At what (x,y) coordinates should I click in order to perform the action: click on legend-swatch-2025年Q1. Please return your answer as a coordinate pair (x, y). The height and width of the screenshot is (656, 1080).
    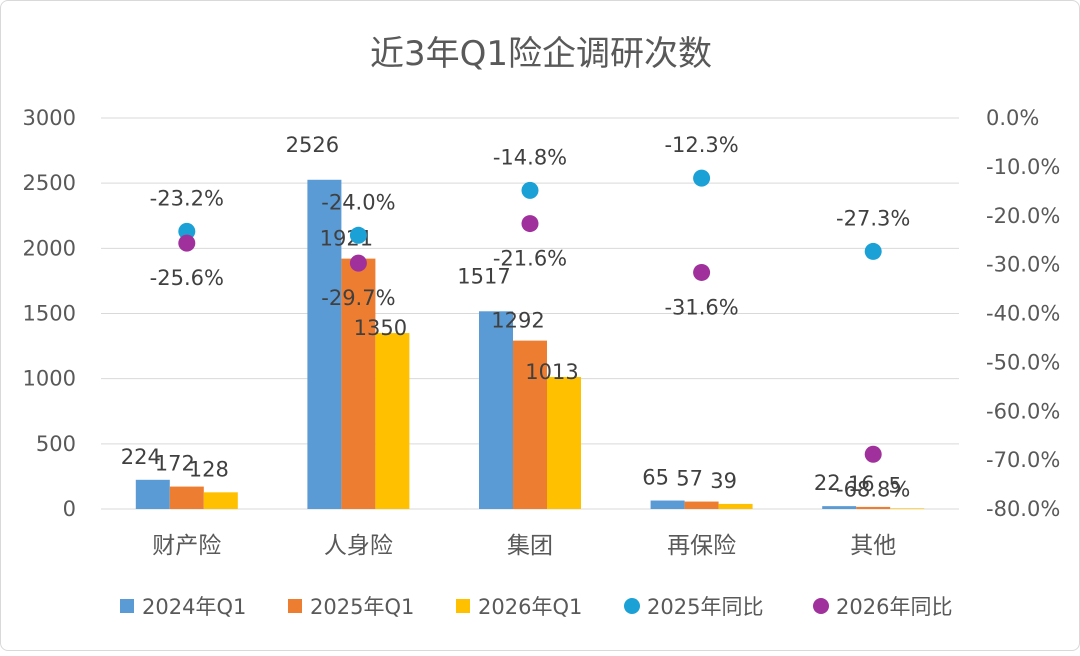
    Looking at the image, I should click on (295, 606).